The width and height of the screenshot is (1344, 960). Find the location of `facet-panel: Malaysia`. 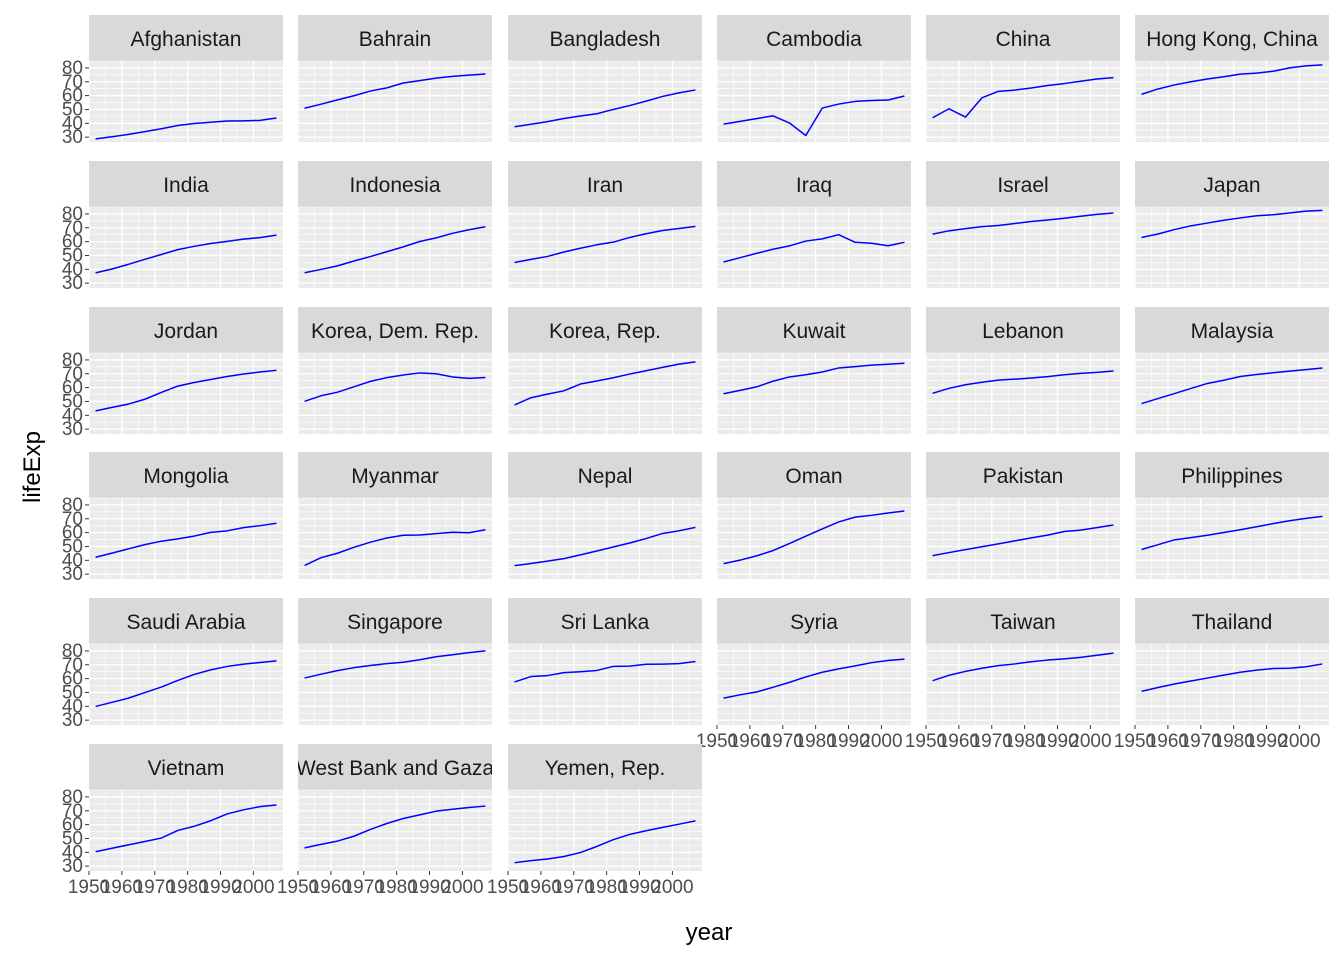

facet-panel: Malaysia is located at coordinates (1231, 370).